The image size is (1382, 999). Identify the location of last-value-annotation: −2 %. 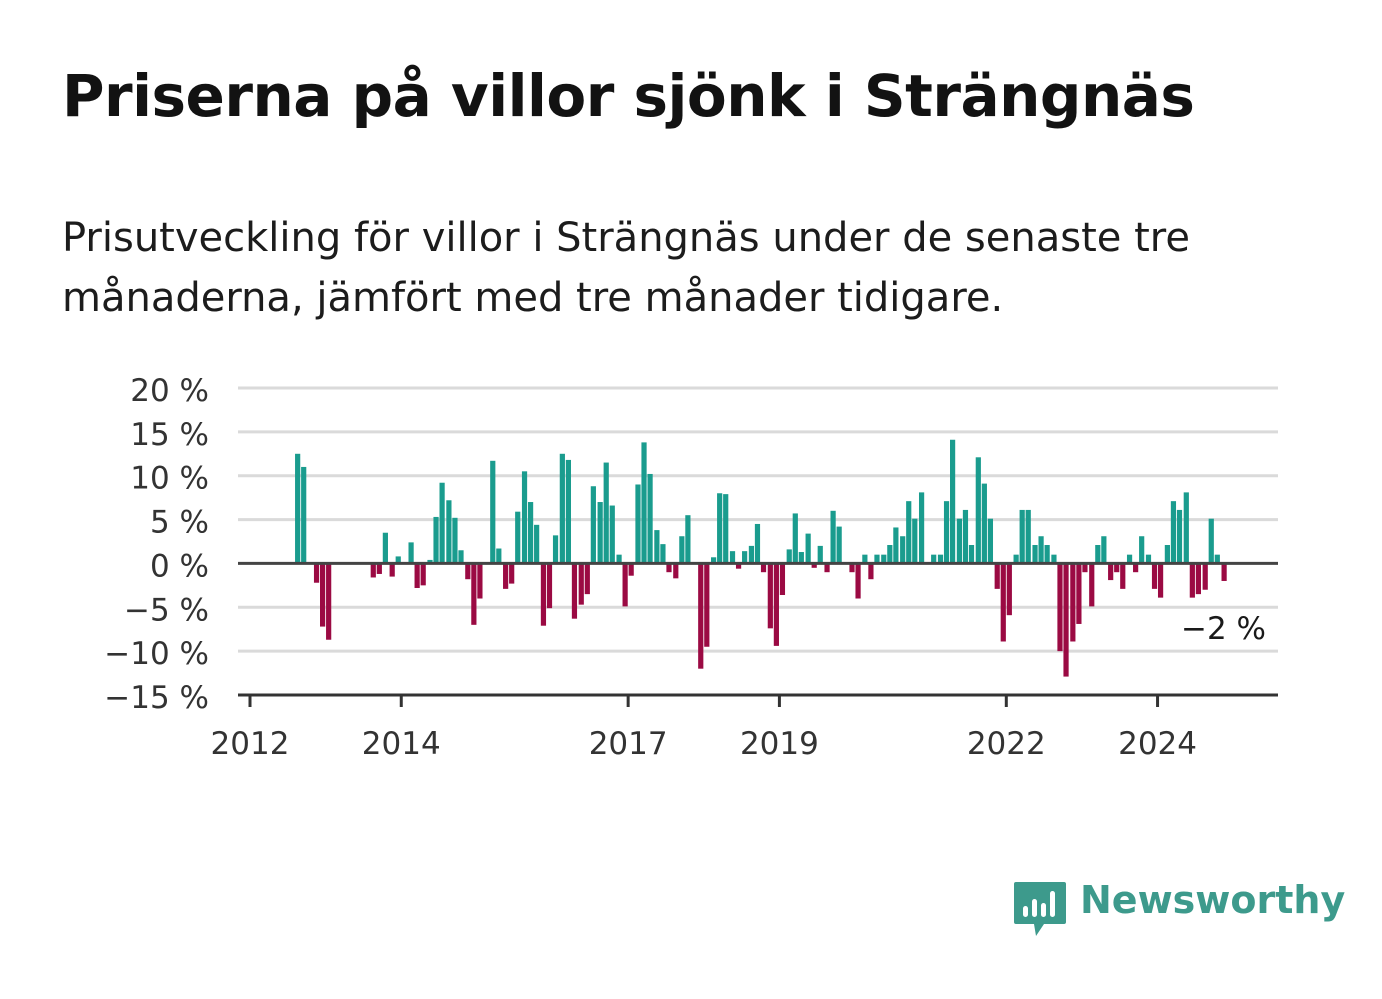
(1223, 629).